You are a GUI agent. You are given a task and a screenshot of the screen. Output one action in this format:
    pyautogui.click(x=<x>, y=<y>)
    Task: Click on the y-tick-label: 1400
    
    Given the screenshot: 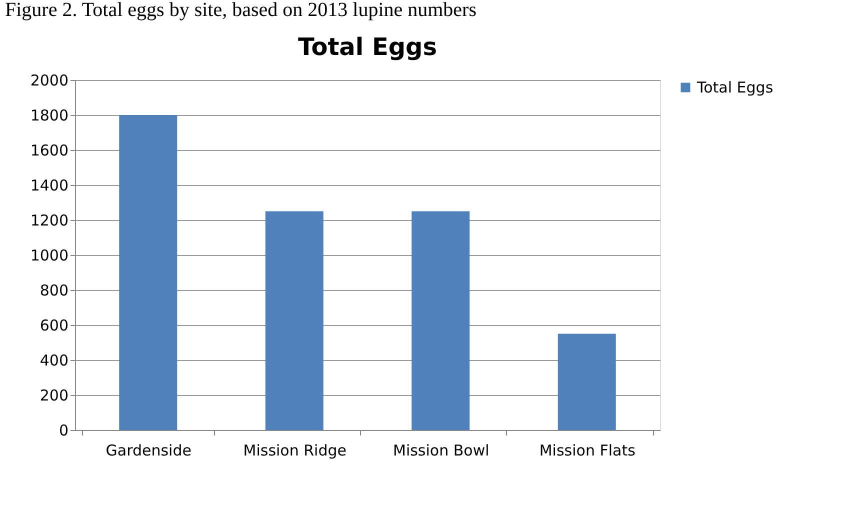 What is the action you would take?
    pyautogui.click(x=49, y=185)
    